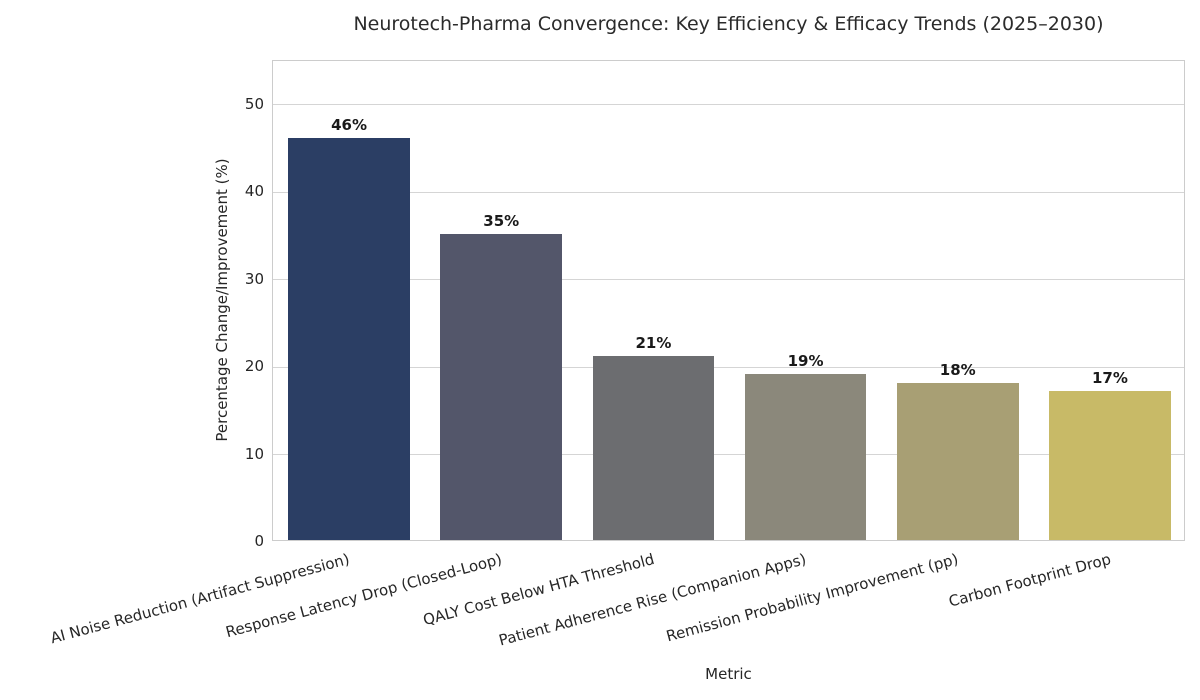 The height and width of the screenshot is (700, 1200). I want to click on bar-value-label-1: 35%, so click(501, 220).